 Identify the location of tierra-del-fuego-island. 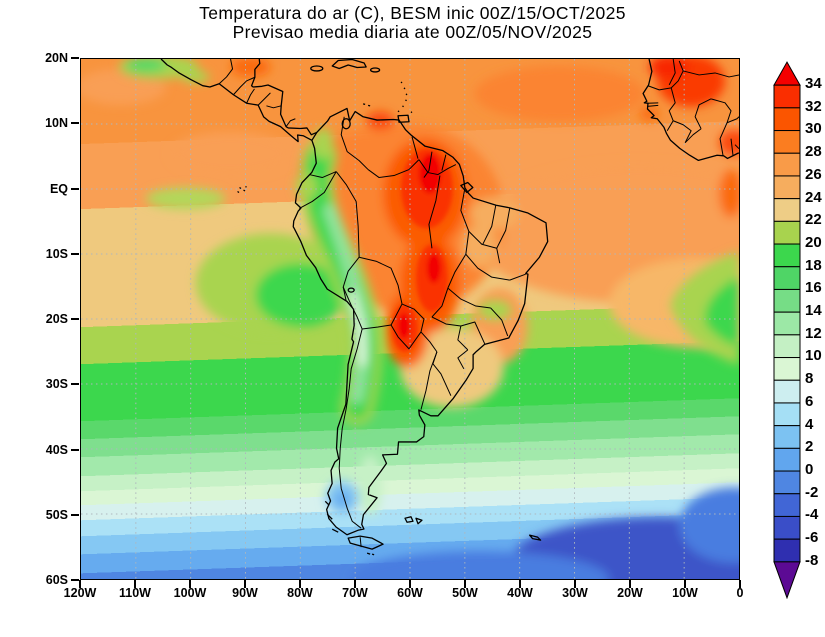
(365, 542).